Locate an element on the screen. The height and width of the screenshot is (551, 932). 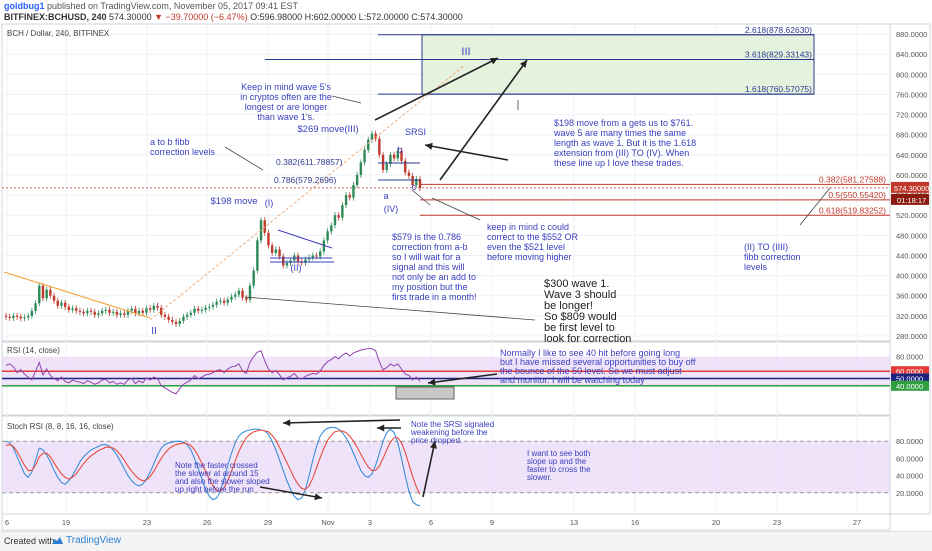
note-wave5-line-2: longest or are longer is located at coordinates (286, 107).